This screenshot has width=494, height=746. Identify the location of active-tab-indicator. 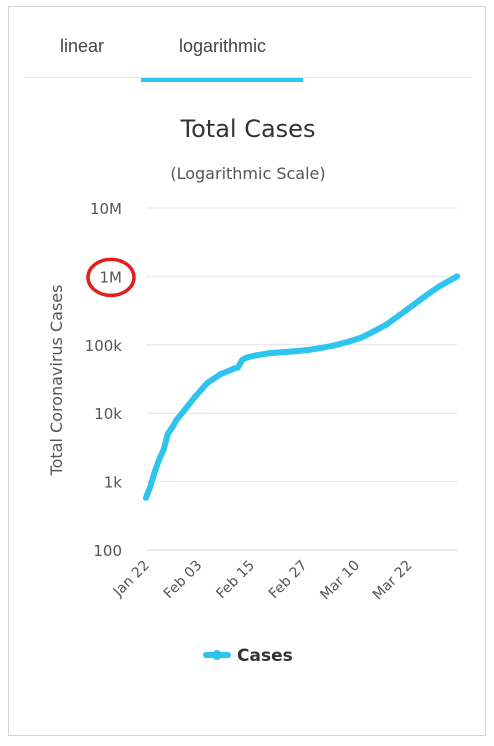
(222, 80).